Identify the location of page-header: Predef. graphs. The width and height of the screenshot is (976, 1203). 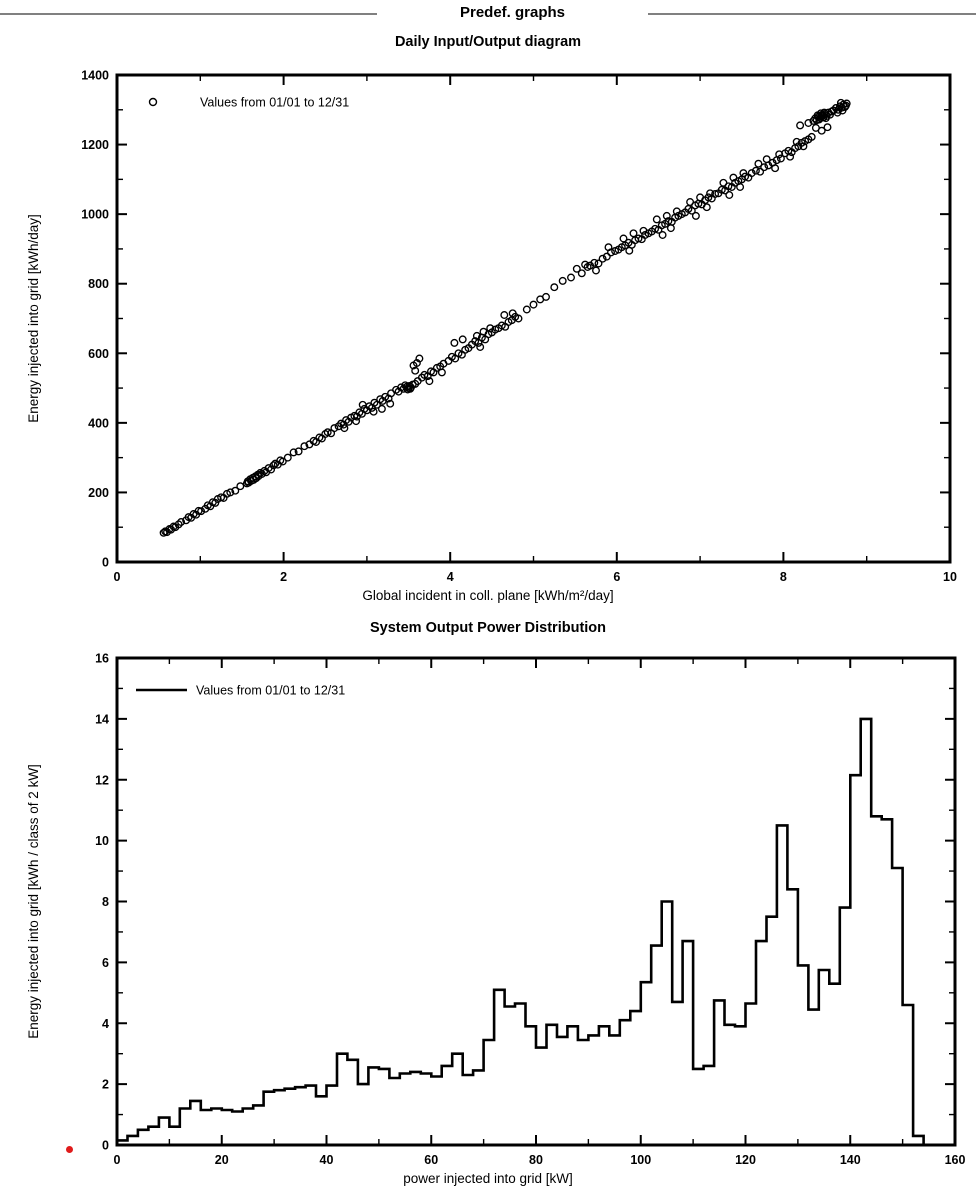
(488, 15).